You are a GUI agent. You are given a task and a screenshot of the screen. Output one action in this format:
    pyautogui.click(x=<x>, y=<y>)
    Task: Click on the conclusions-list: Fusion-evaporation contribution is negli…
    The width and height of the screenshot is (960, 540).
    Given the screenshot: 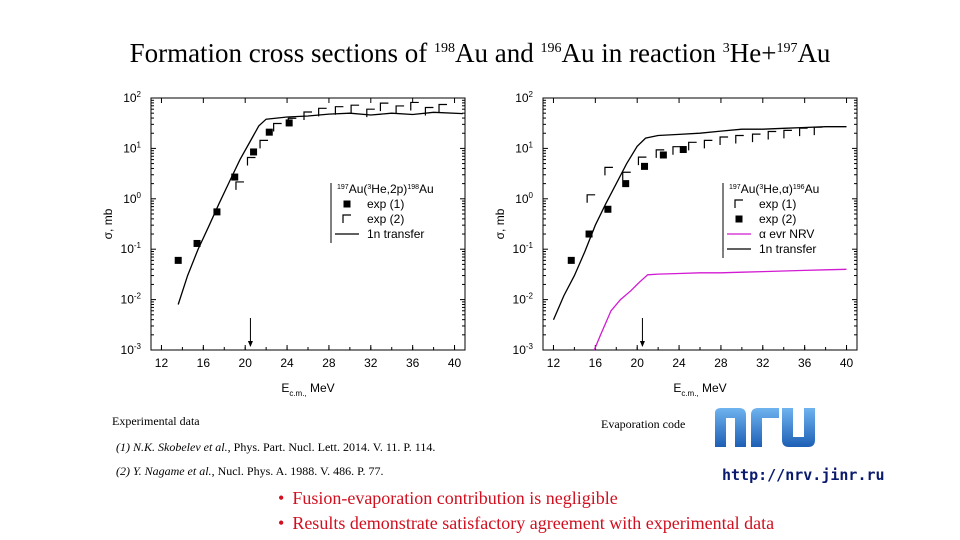 What is the action you would take?
    pyautogui.click(x=526, y=513)
    